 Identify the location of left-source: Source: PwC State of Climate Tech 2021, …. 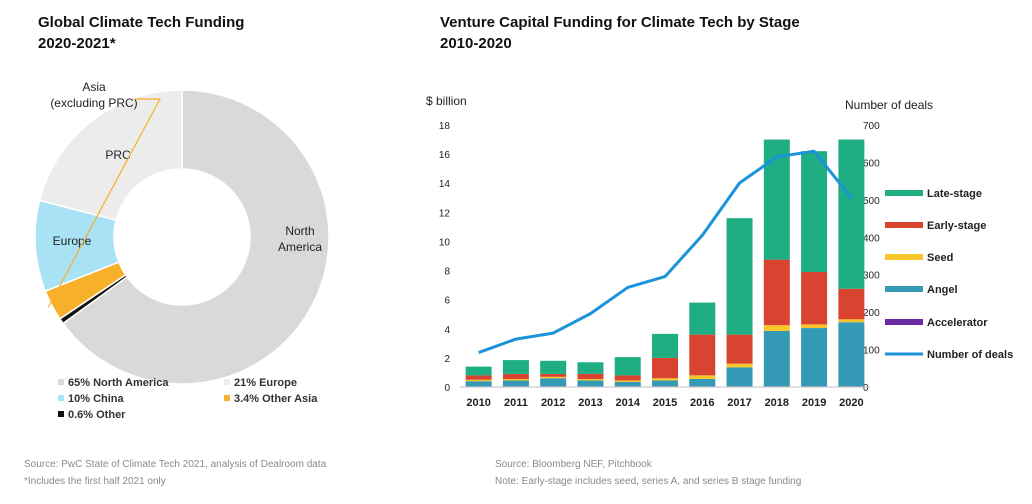
(175, 464).